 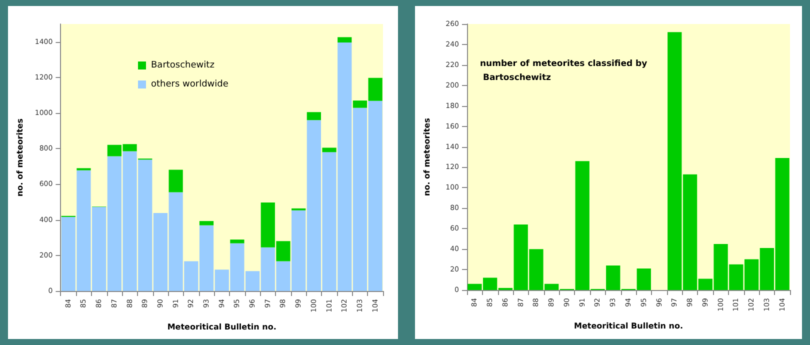 What do you see at coordinates (564, 71) in the screenshot?
I see `text: number of meteorites classified by Bartoschewitz` at bounding box center [564, 71].